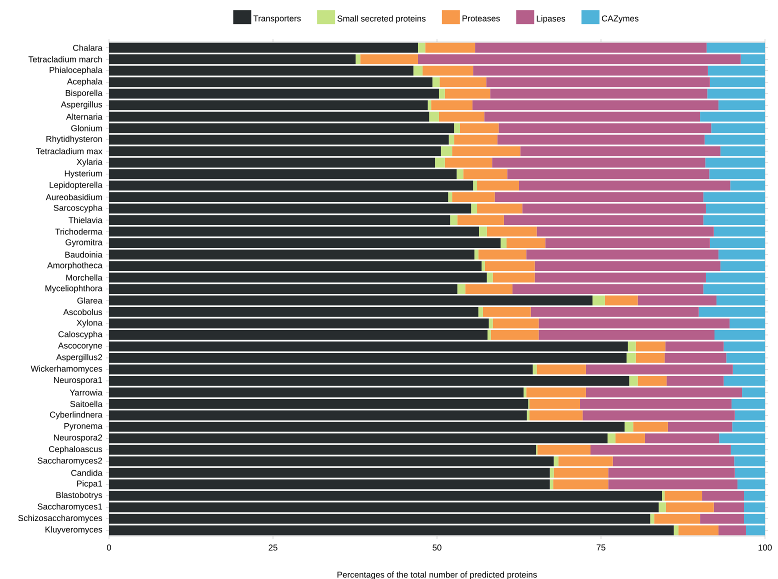 The height and width of the screenshot is (579, 778). Describe the element at coordinates (86, 392) in the screenshot. I see `y-tick-label: Yarrowia` at that location.